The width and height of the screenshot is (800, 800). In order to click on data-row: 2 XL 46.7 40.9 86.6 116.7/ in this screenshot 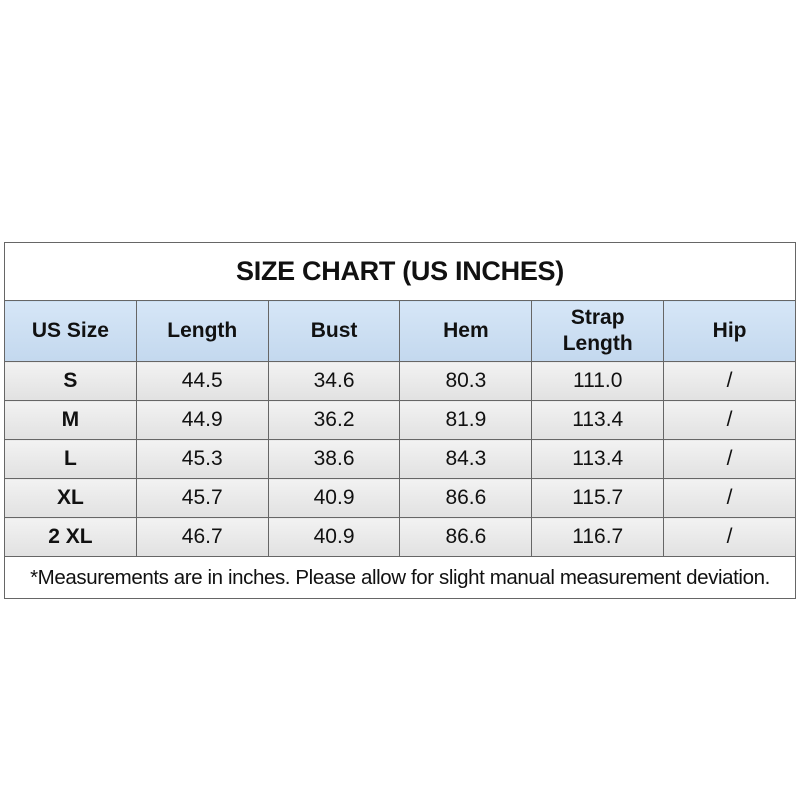, I will do `click(400, 537)`.